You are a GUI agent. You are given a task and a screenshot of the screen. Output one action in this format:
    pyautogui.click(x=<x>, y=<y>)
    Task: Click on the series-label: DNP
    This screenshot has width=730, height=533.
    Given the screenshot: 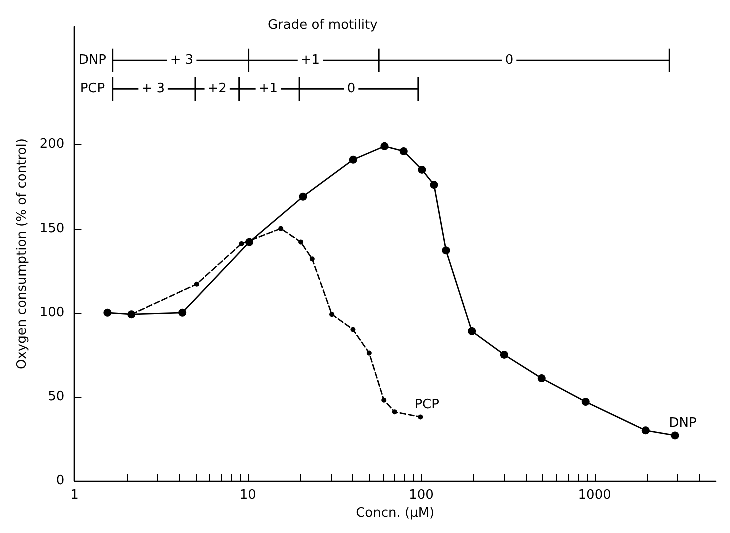 What is the action you would take?
    pyautogui.click(x=683, y=424)
    